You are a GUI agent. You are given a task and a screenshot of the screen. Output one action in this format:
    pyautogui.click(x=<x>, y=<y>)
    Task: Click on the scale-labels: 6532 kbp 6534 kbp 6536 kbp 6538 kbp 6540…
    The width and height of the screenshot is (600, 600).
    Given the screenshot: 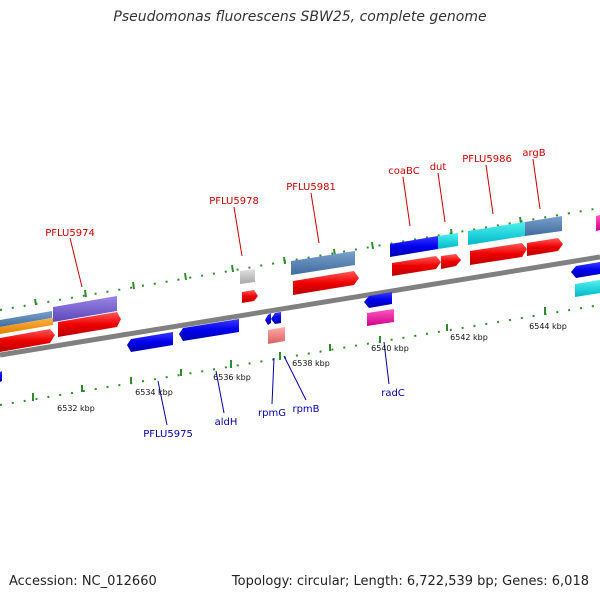 What is the action you would take?
    pyautogui.click(x=312, y=367)
    